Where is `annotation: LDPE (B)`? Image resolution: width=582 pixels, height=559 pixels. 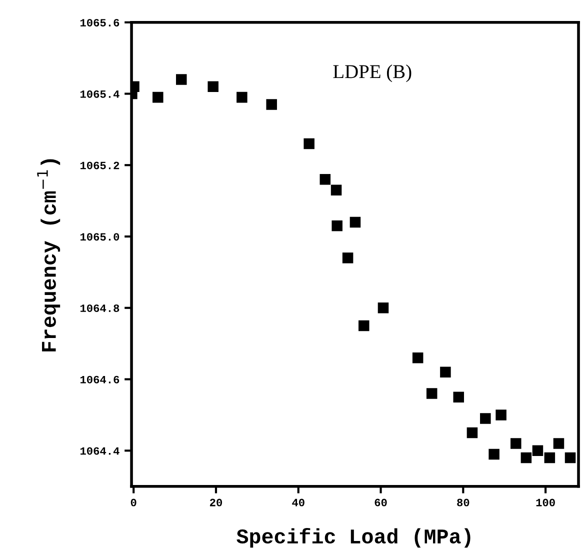
annotation: LDPE (B) is located at coordinates (372, 73).